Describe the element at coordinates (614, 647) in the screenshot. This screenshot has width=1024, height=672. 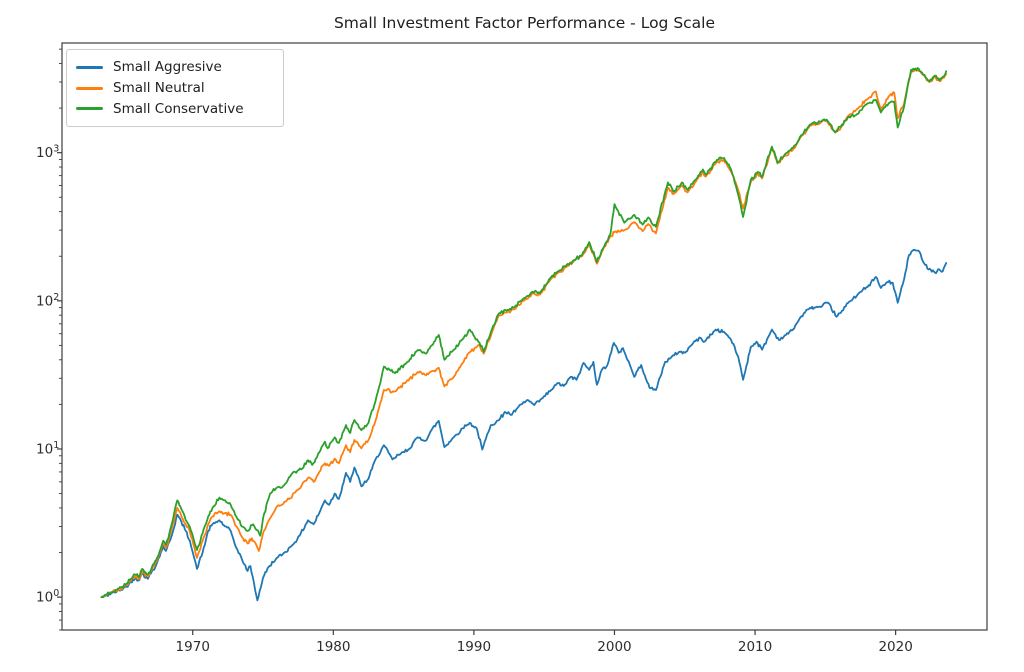
I see `x-tick-label: 2000` at that location.